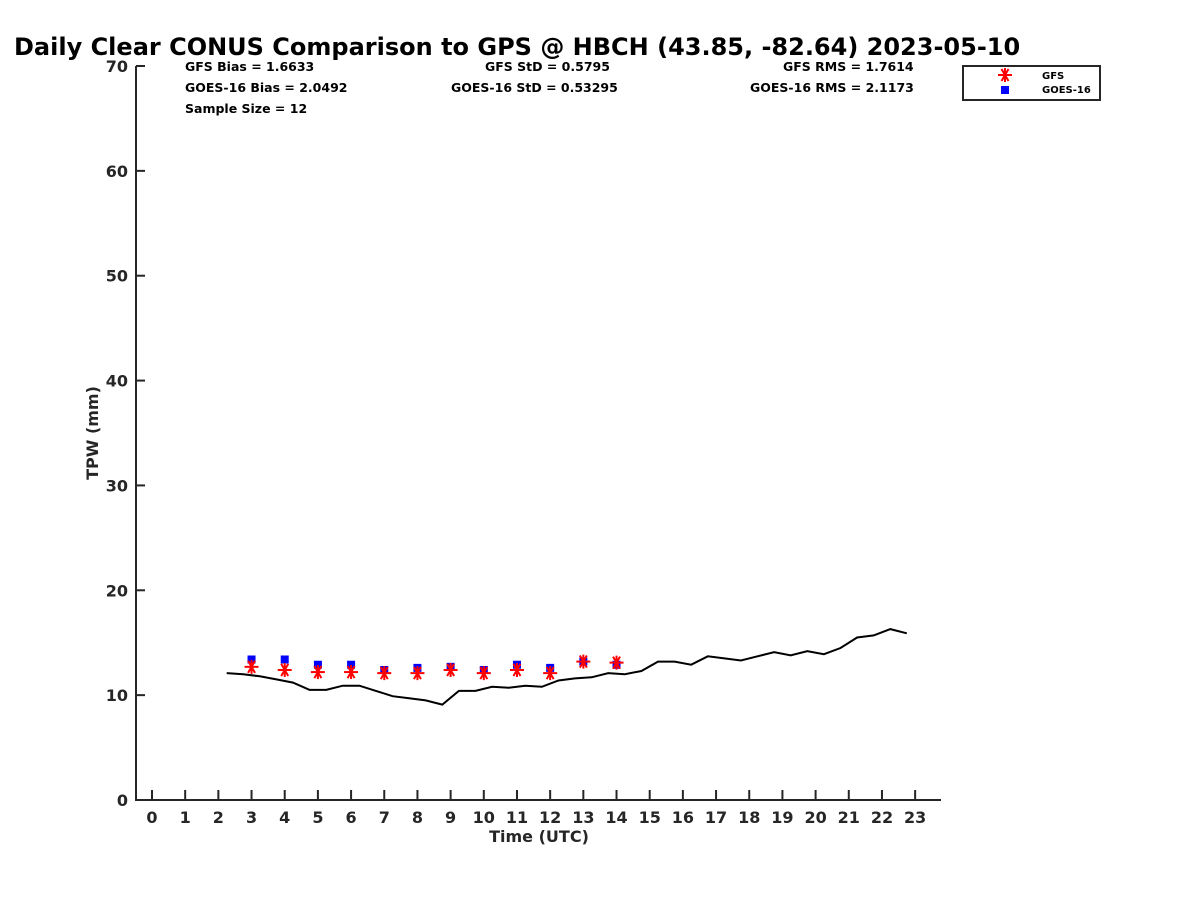 This screenshot has height=900, width=1200. Describe the element at coordinates (92, 433) in the screenshot. I see `y-axis-label: TPW (mm)` at that location.